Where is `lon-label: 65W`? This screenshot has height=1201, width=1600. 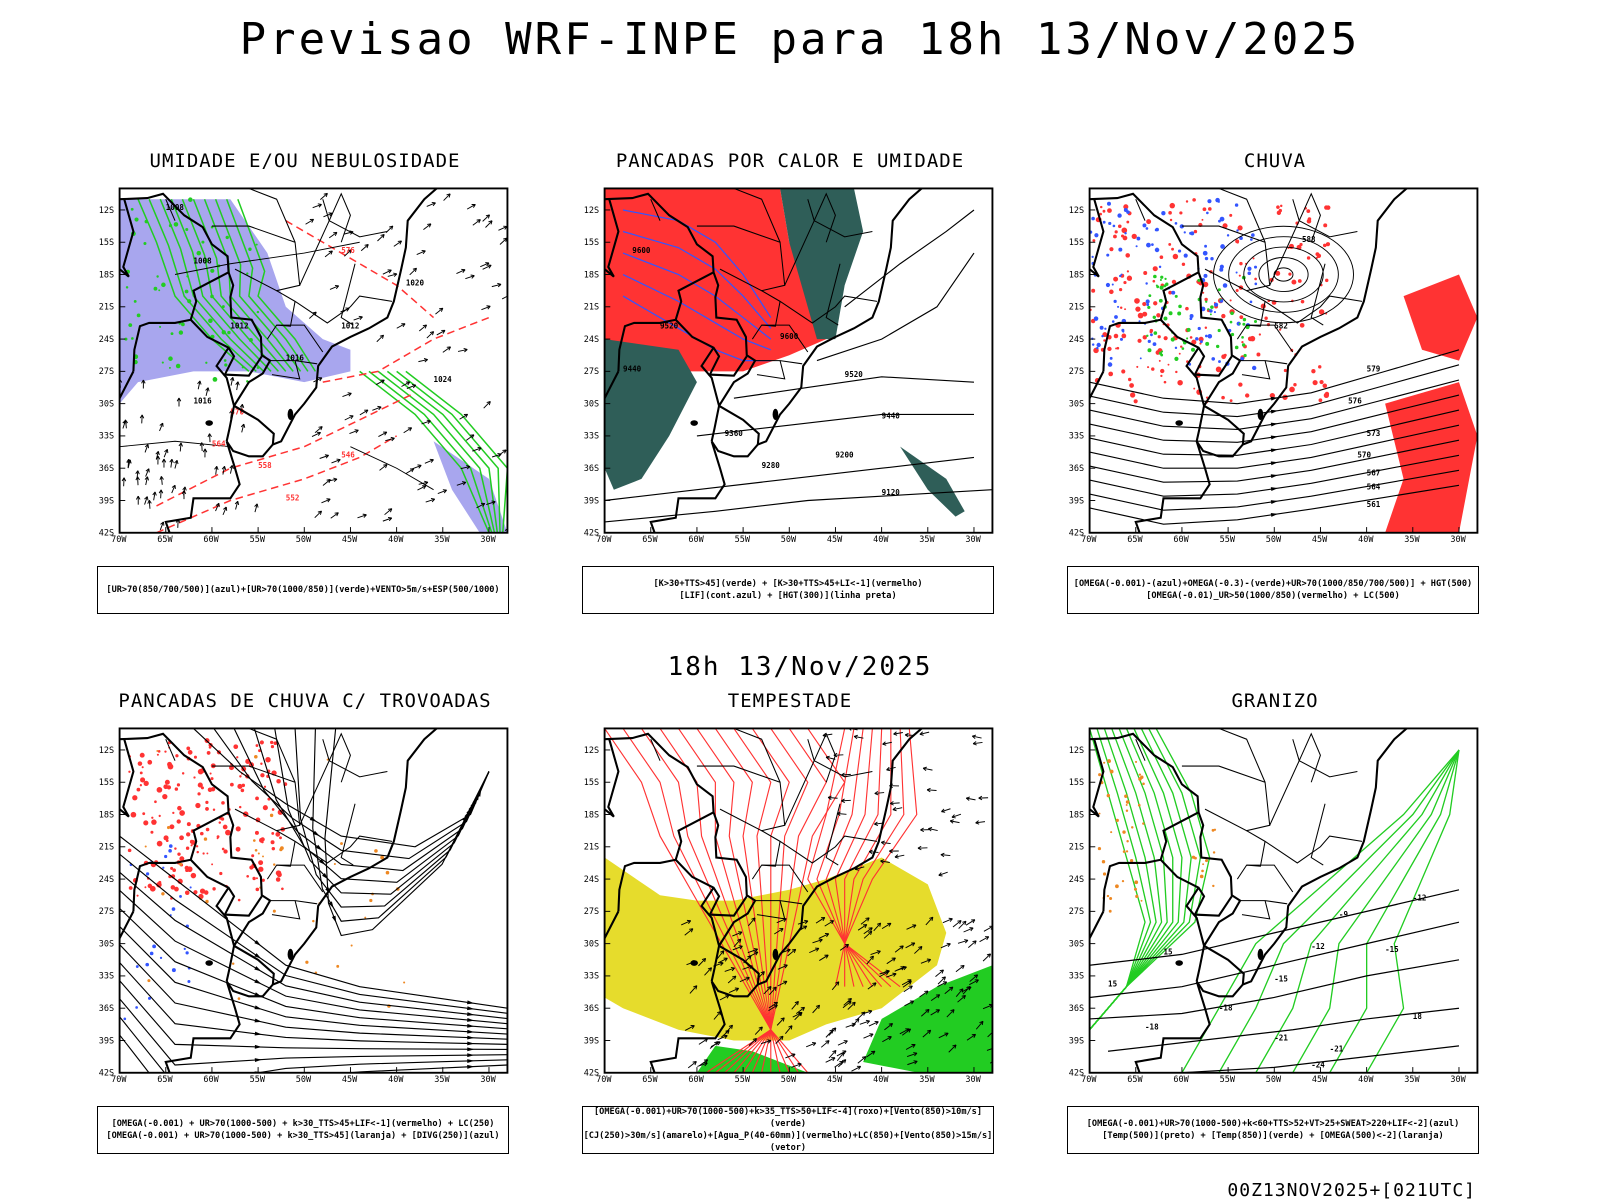 lon-label: 65W is located at coordinates (1135, 1080).